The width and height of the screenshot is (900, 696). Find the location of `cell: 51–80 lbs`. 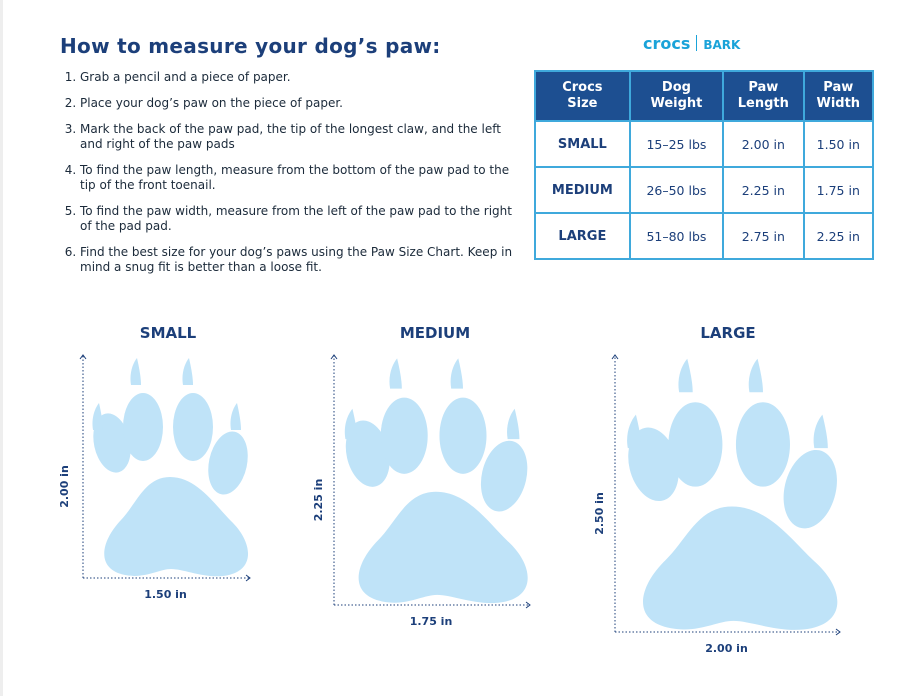

cell: 51–80 lbs is located at coordinates (676, 236).